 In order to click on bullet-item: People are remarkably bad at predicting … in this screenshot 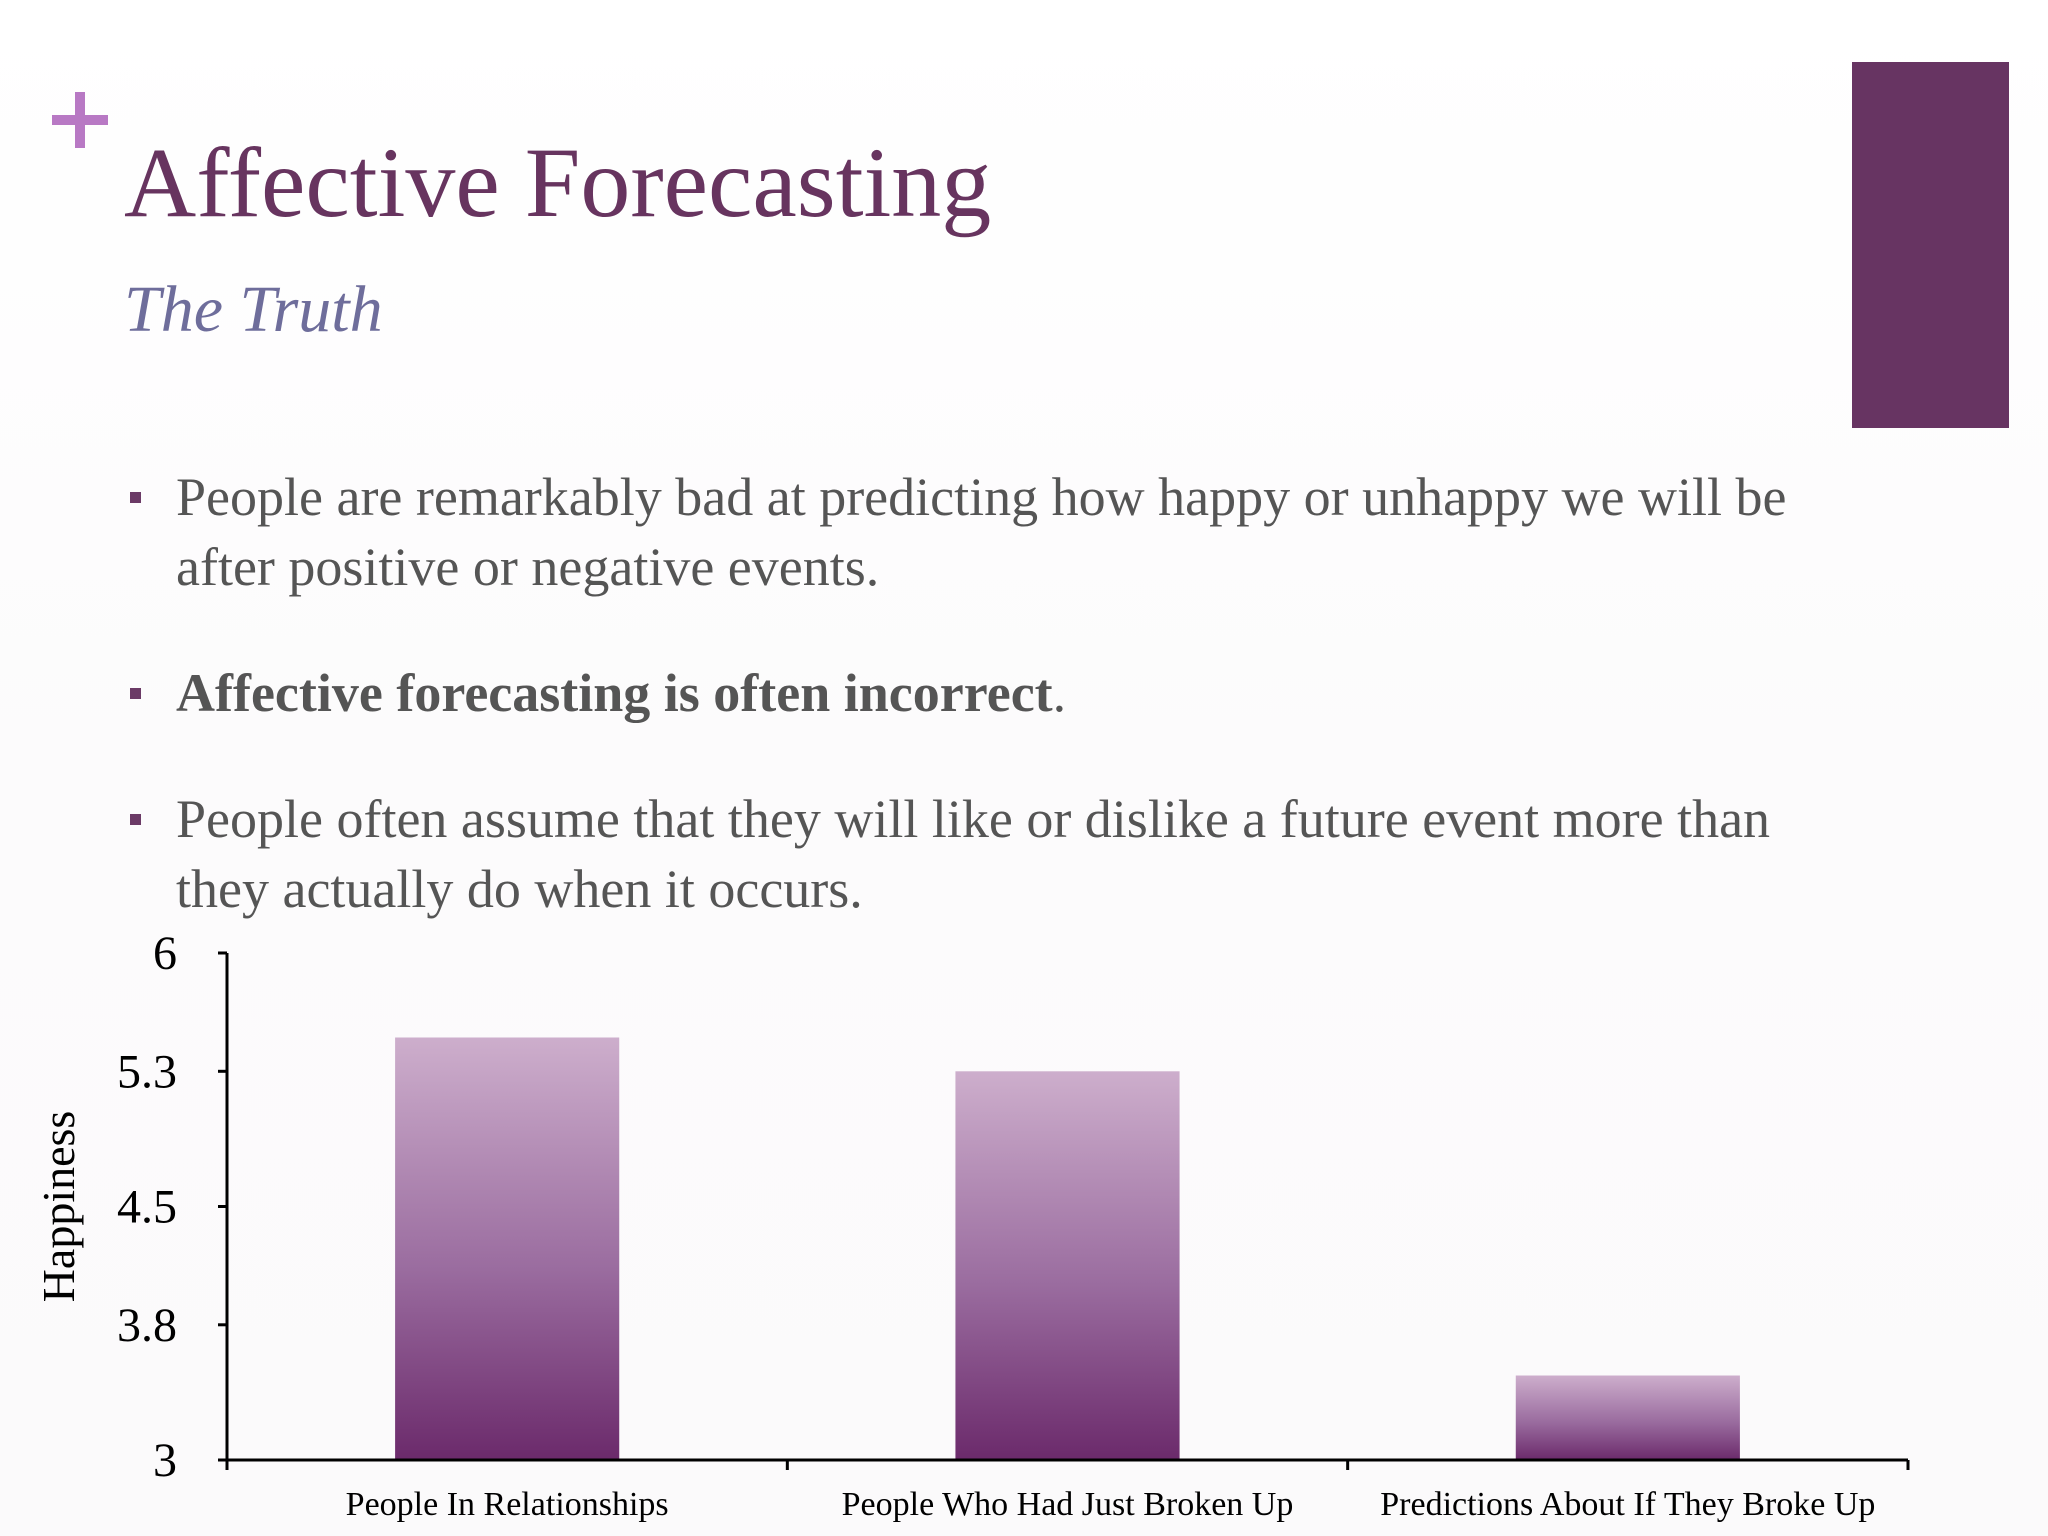, I will do `click(974, 532)`.